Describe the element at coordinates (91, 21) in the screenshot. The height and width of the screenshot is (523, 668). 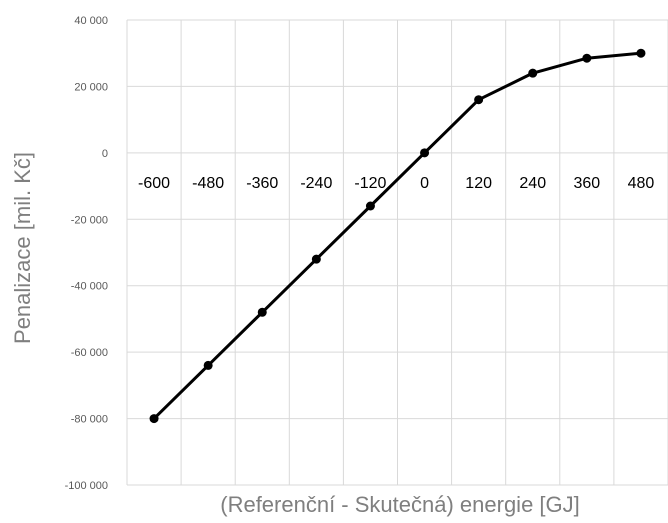
I see `y-tick-label: 40 000` at that location.